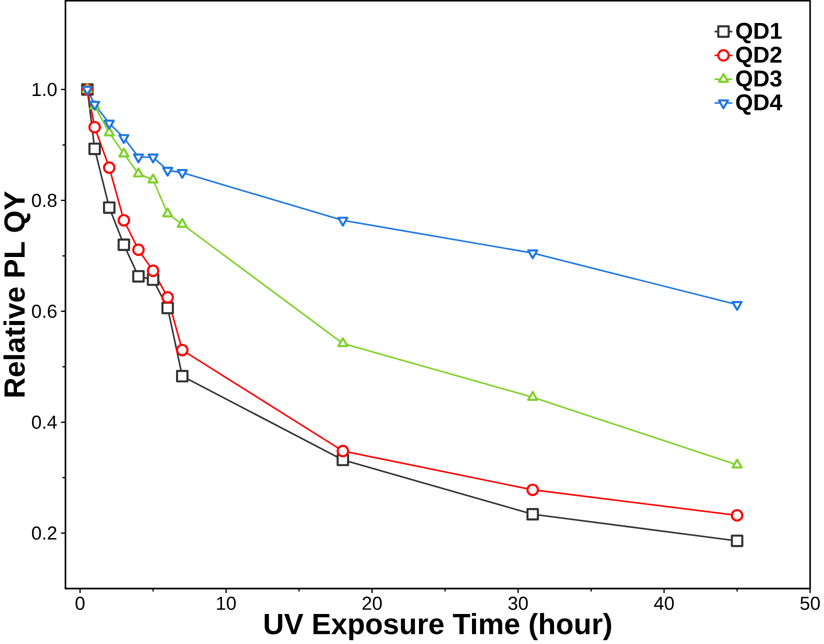 Image resolution: width=824 pixels, height=644 pixels. Describe the element at coordinates (372, 603) in the screenshot. I see `x-tick-label: 20` at that location.